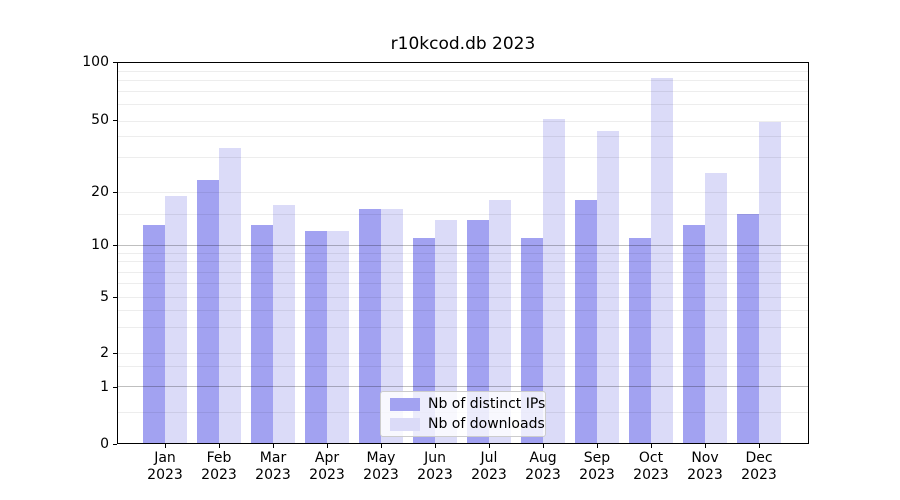 The image size is (900, 500). What do you see at coordinates (219, 466) in the screenshot?
I see `x-tick-label-feb: Feb 2023` at bounding box center [219, 466].